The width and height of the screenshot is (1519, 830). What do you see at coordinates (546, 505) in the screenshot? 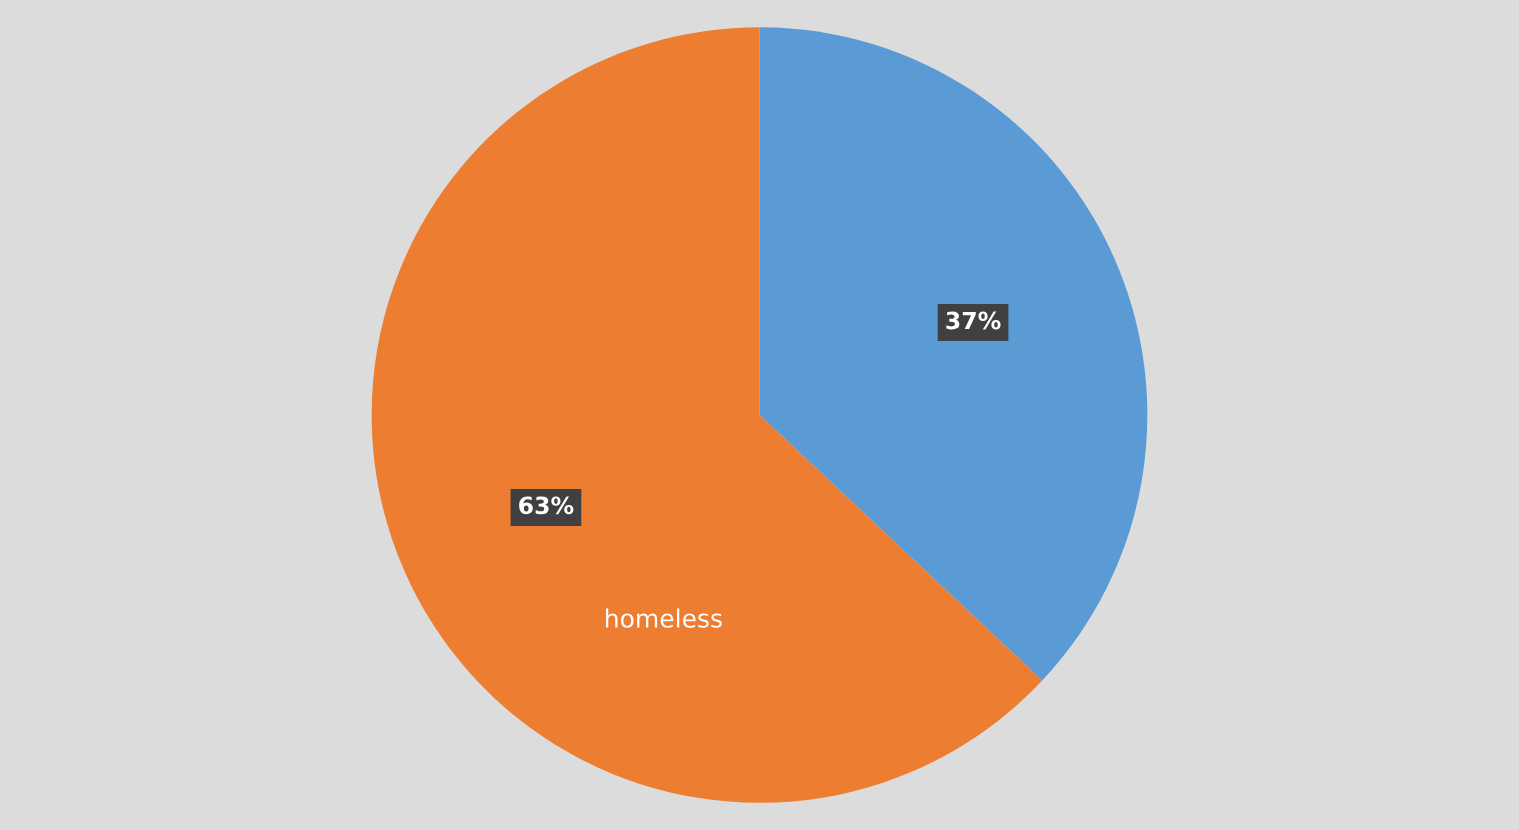
I see `data-label: 63%` at bounding box center [546, 505].